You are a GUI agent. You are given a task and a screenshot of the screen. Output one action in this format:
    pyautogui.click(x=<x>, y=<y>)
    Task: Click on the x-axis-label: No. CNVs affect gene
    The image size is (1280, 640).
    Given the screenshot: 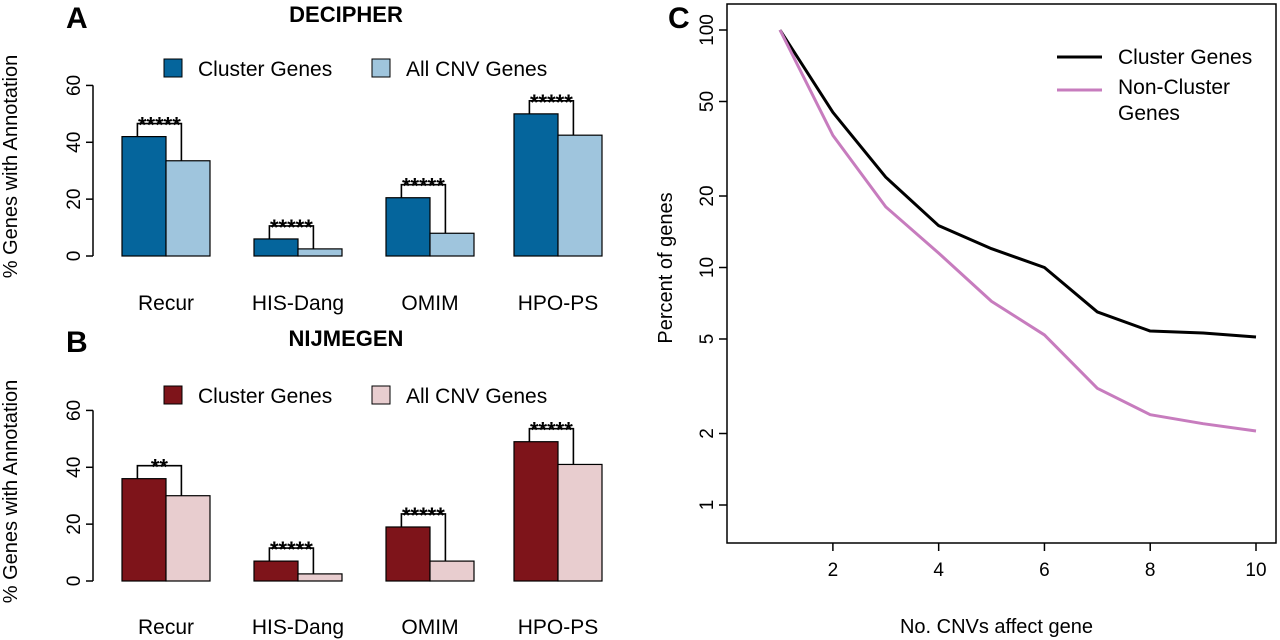 What is the action you would take?
    pyautogui.click(x=996, y=627)
    